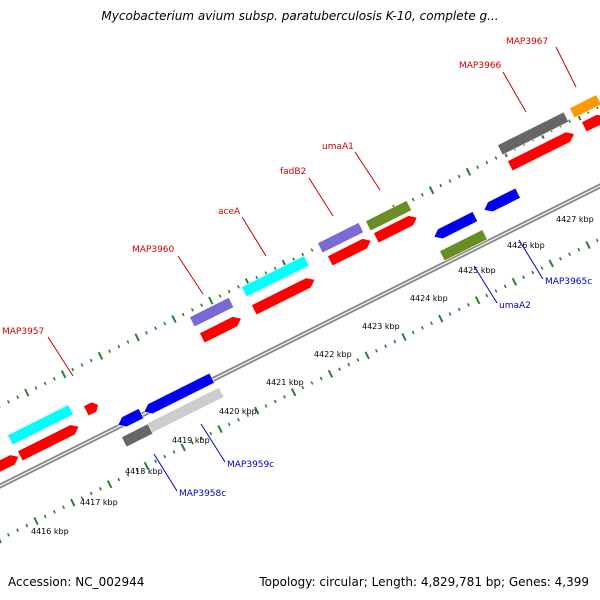  I want to click on kbp-label: 4424 kbp, so click(429, 298).